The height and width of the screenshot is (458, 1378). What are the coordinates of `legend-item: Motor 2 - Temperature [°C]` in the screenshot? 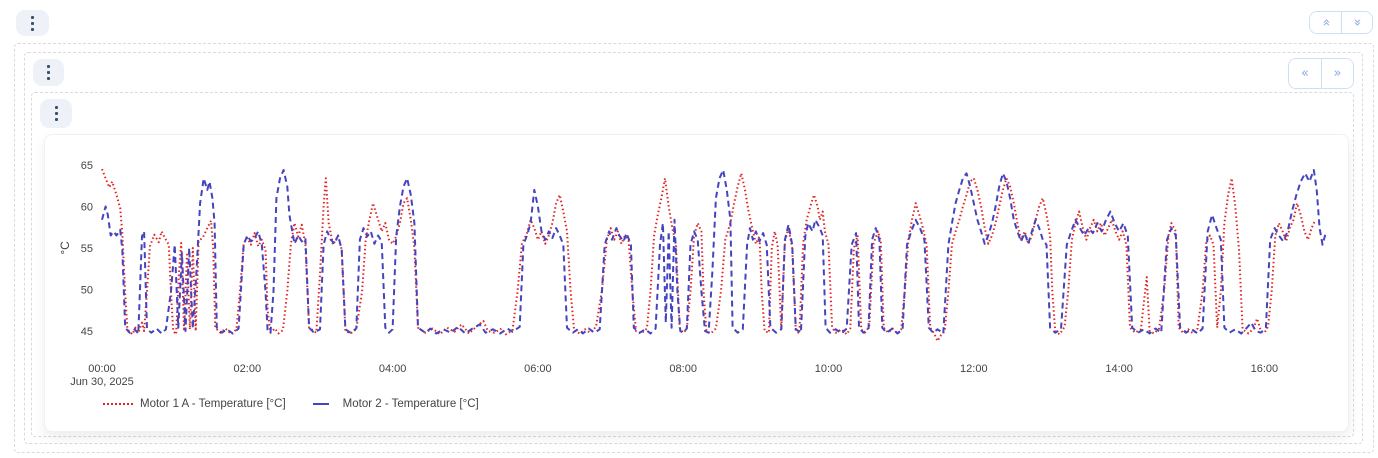 It's located at (392, 404).